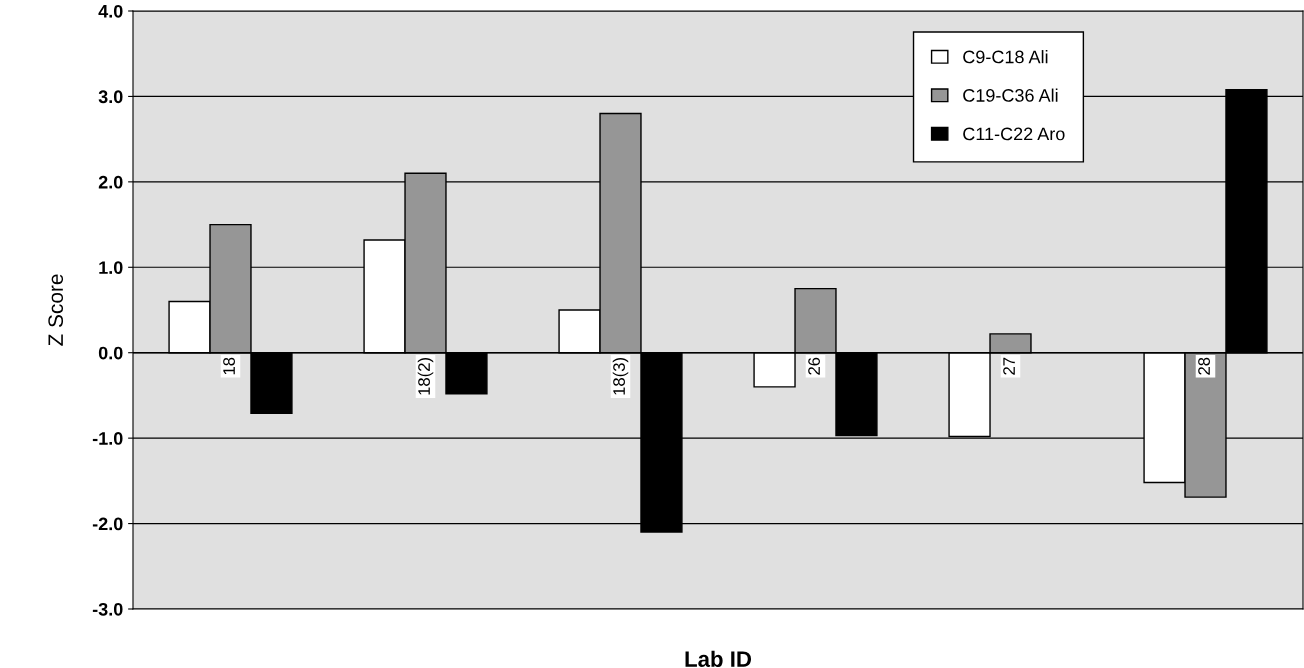 The height and width of the screenshot is (668, 1304). What do you see at coordinates (1014, 134) in the screenshot?
I see `legend-label: C11-C22 Aro` at bounding box center [1014, 134].